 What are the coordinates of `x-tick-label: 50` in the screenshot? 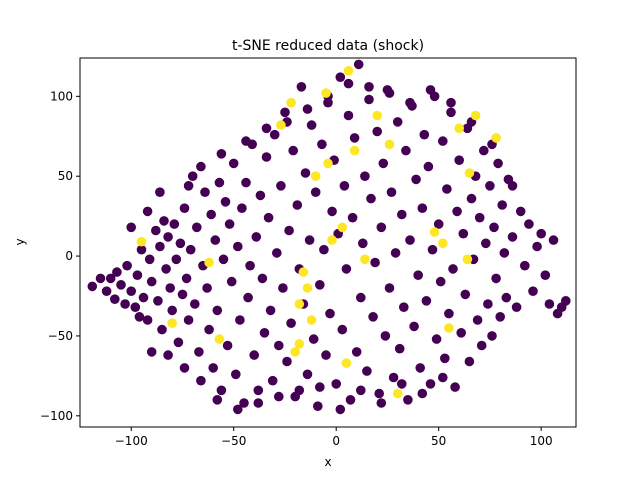 It's located at (438, 441).